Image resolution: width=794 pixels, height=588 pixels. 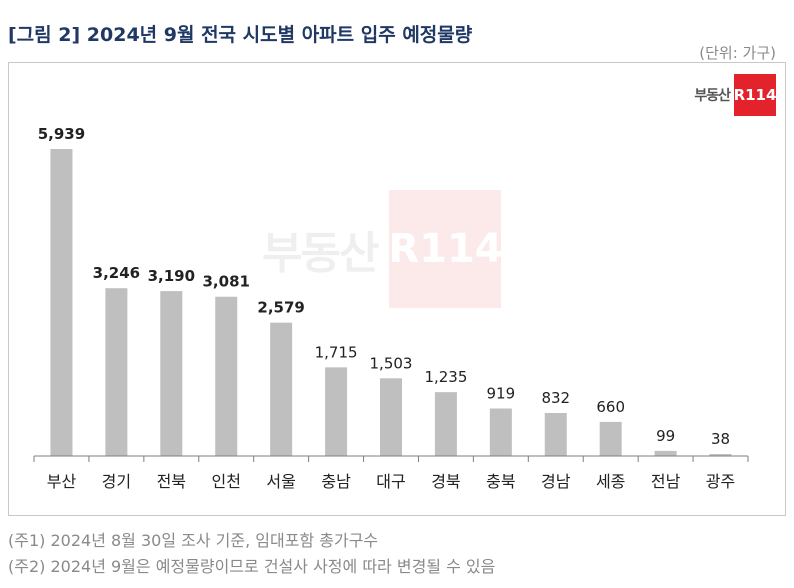 What do you see at coordinates (171, 481) in the screenshot?
I see `x-tick-label-2: 전북` at bounding box center [171, 481].